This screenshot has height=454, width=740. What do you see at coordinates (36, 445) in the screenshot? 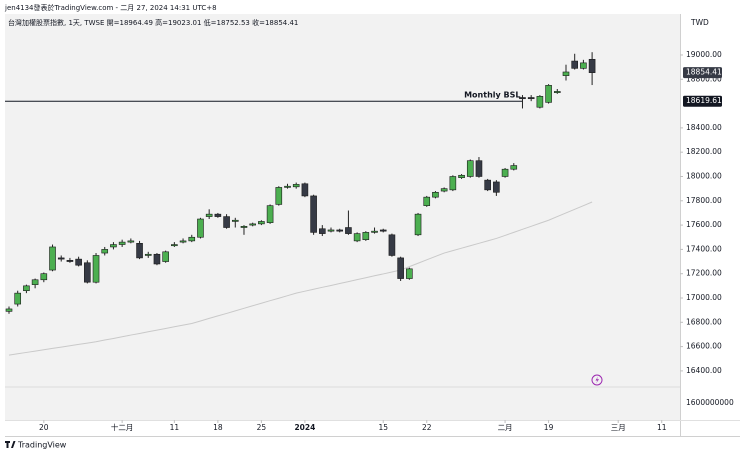
I see `brand: TradingView` at bounding box center [36, 445].